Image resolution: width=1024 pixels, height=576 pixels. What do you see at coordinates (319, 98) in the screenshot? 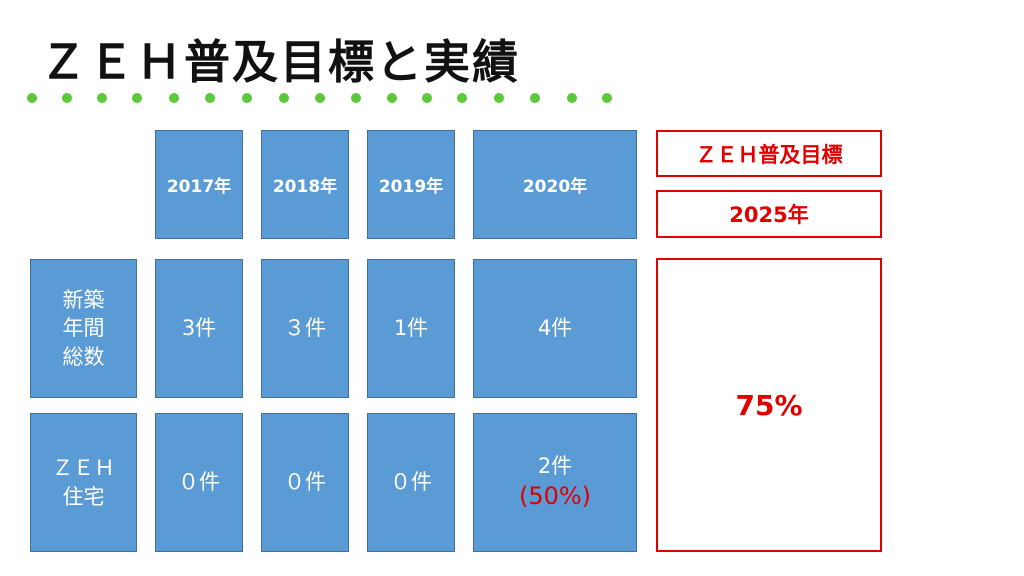
I see `title-underline-dots` at bounding box center [319, 98].